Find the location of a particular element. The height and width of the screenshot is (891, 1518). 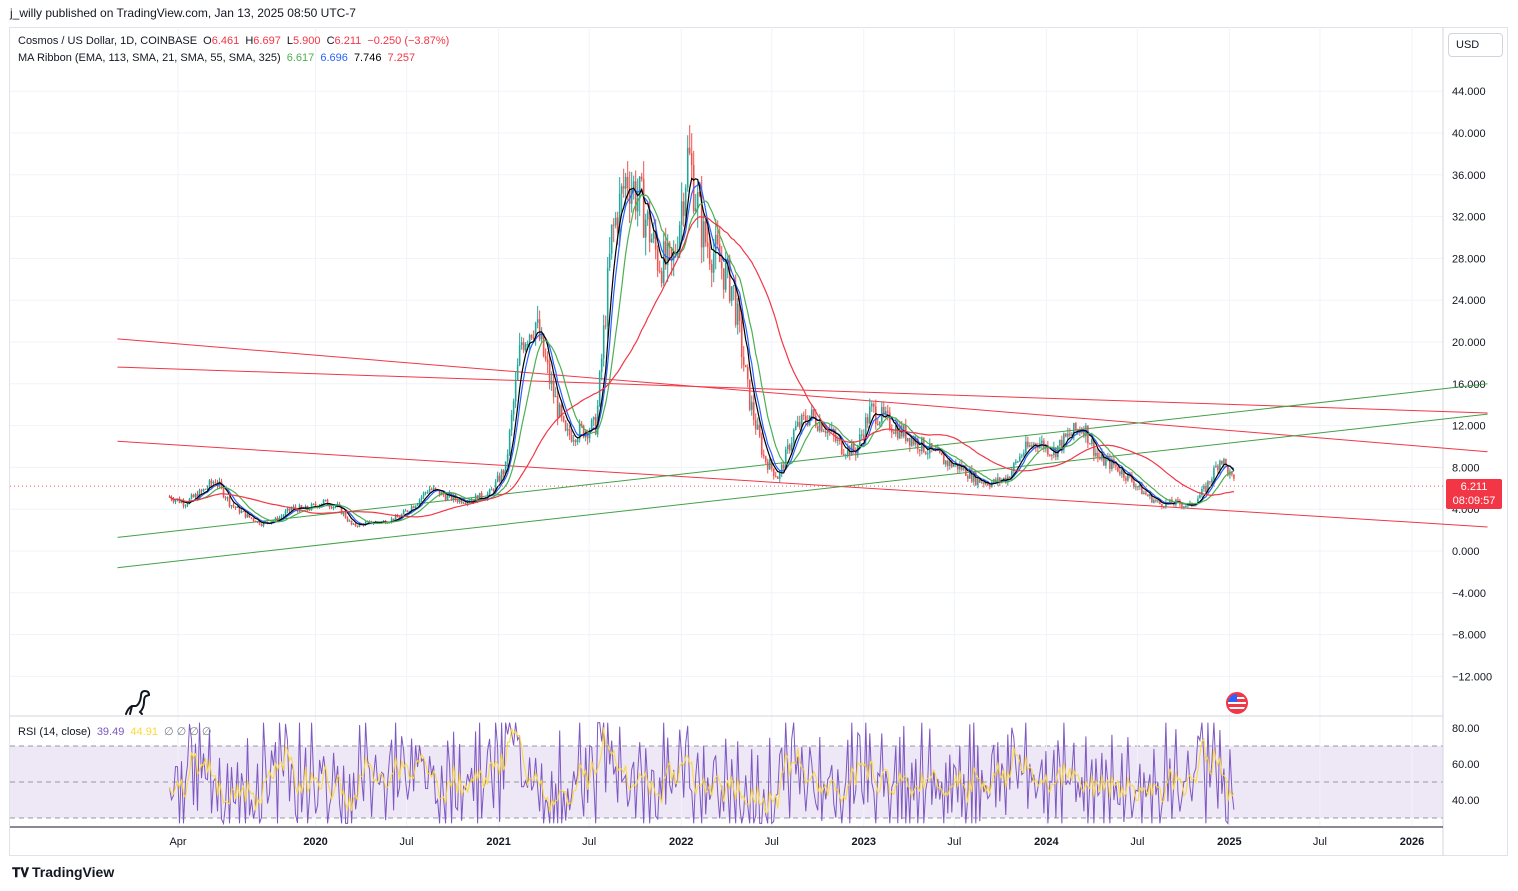

currency-button: USD is located at coordinates (1475, 45).